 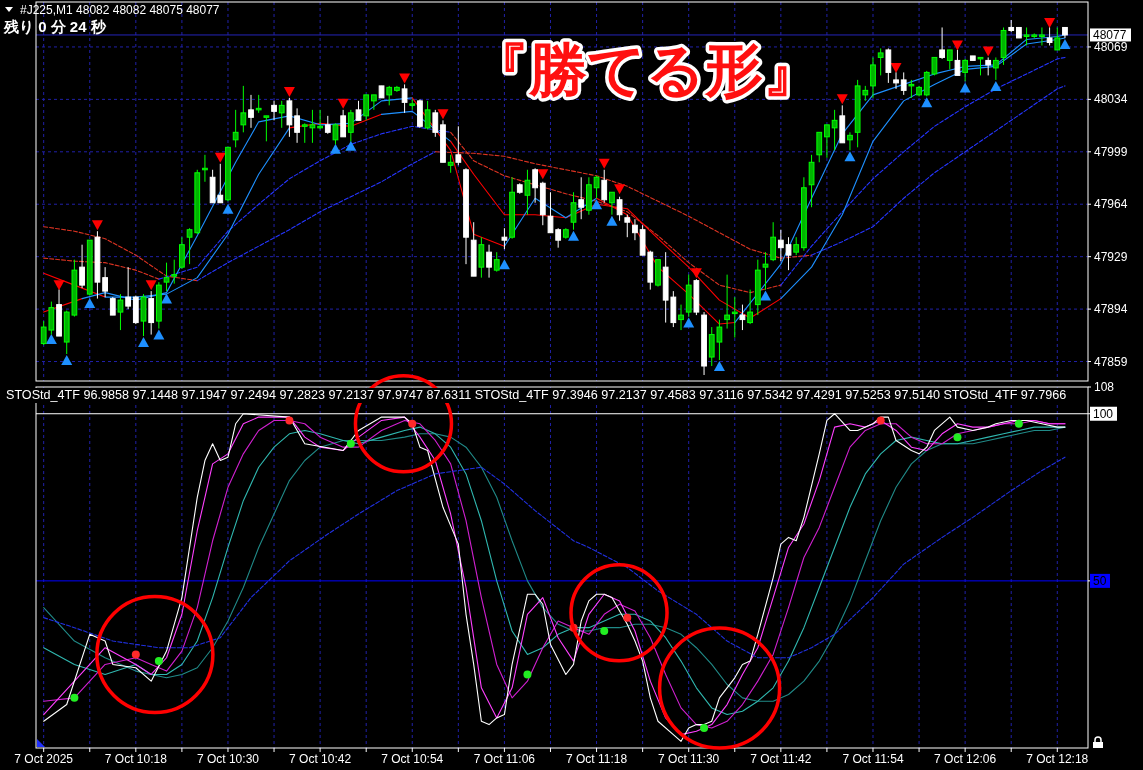 What do you see at coordinates (1110, 34) in the screenshot?
I see `annotation: 48077` at bounding box center [1110, 34].